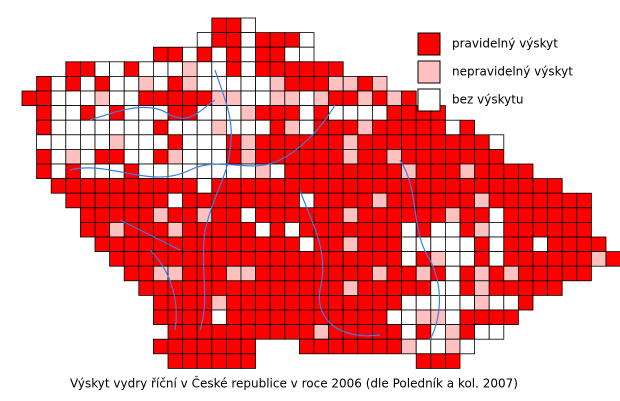 This screenshot has width=620, height=401. What do you see at coordinates (429, 100) in the screenshot?
I see `legend-swatch` at bounding box center [429, 100].